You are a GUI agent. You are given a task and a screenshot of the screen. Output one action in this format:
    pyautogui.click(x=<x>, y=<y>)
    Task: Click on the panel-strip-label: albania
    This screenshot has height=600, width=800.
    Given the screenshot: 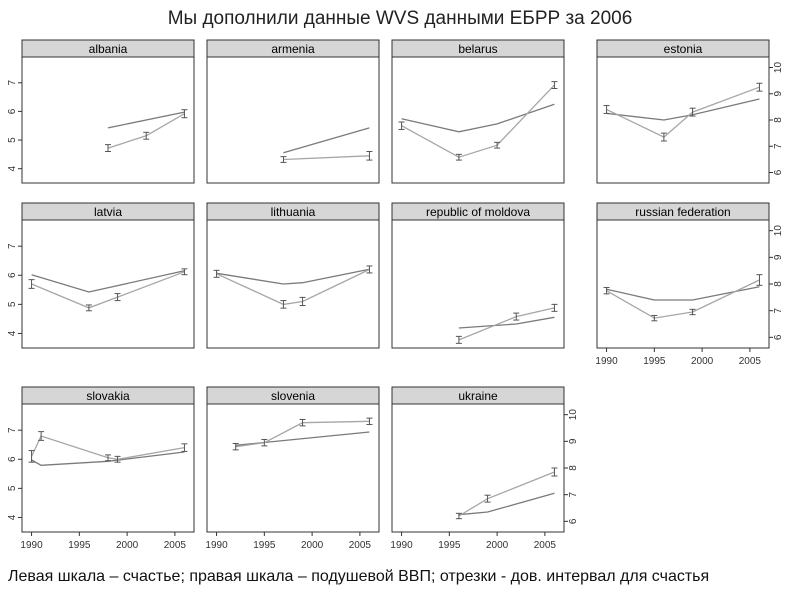 What is the action you would take?
    pyautogui.click(x=108, y=49)
    